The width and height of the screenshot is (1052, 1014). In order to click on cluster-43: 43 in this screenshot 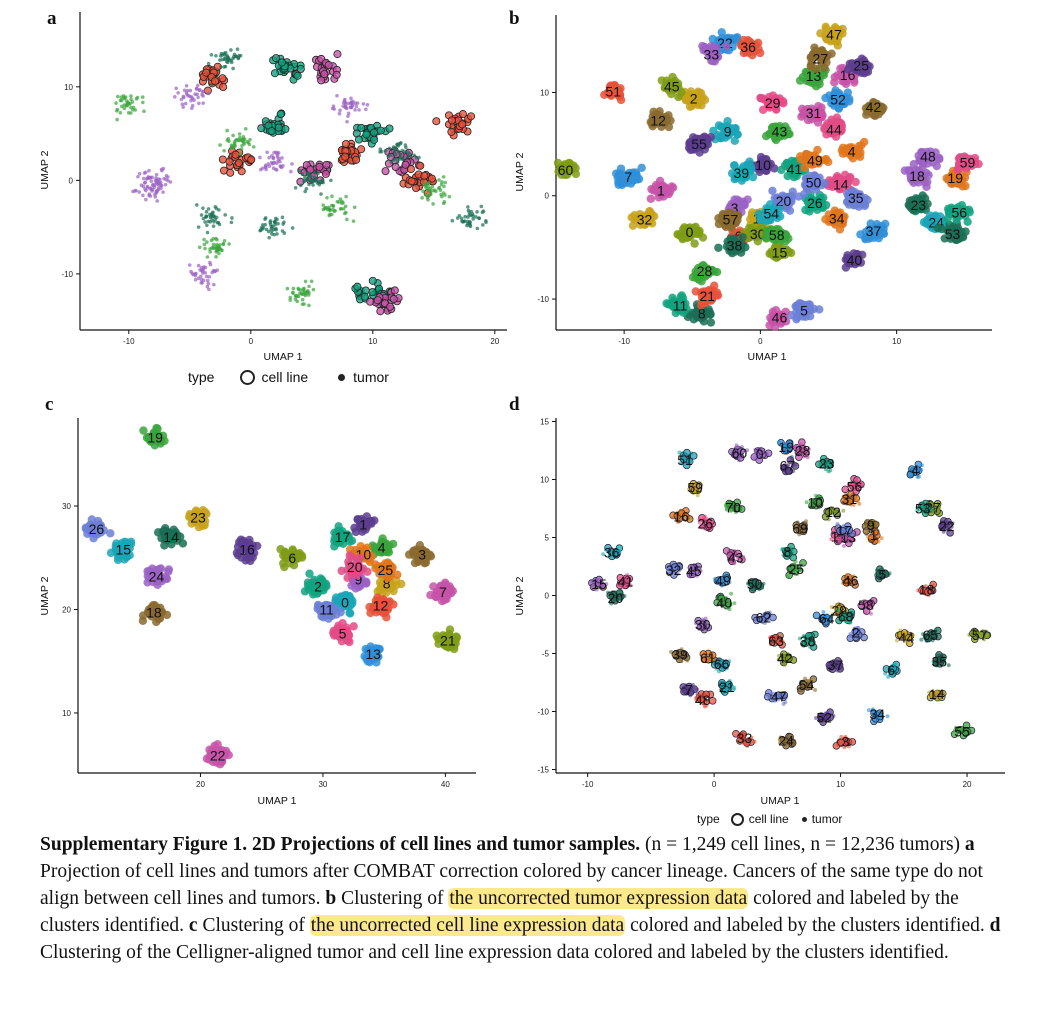, I will do `click(777, 133)`.